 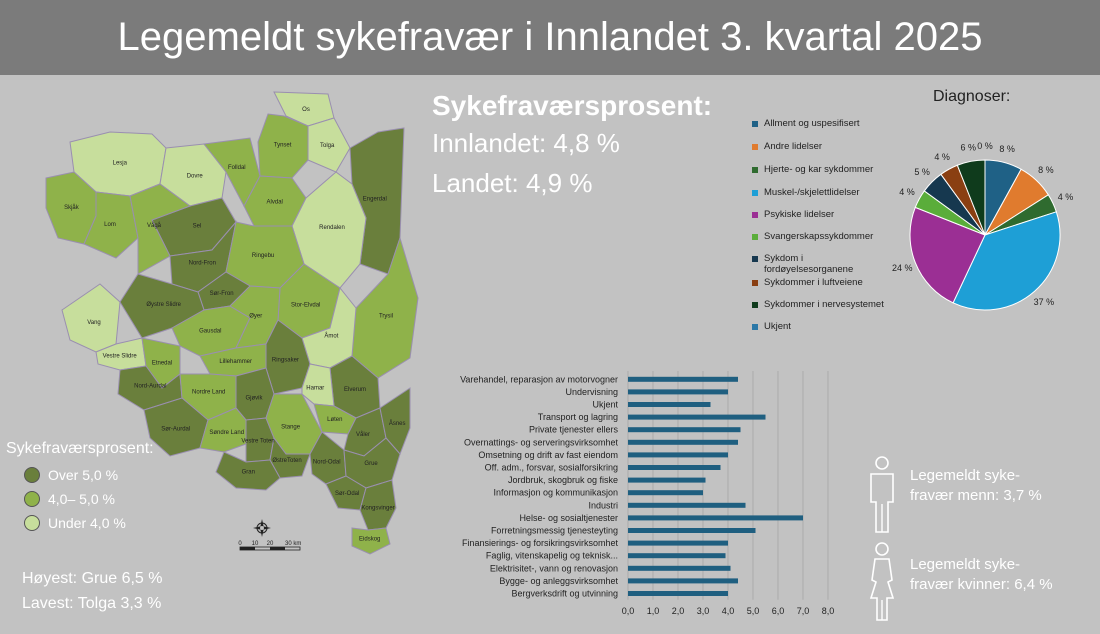 What do you see at coordinates (574, 430) in the screenshot?
I see `bar-category-label: Private tjenester ellers` at bounding box center [574, 430].